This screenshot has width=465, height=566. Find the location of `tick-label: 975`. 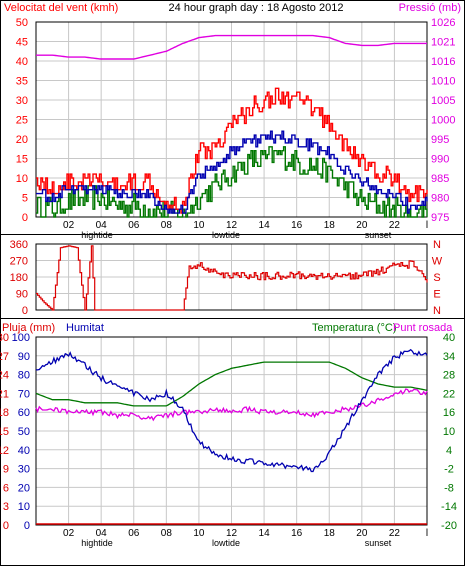

tick-label: 975 is located at coordinates (440, 218).